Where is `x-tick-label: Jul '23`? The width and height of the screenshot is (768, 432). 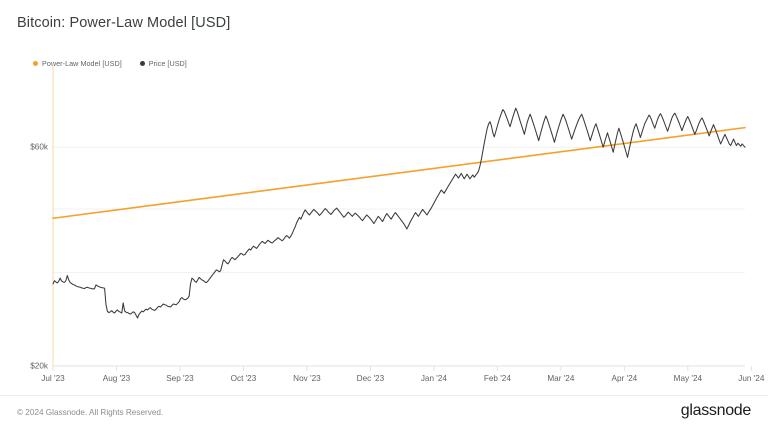 x-tick-label: Jul '23 is located at coordinates (53, 378).